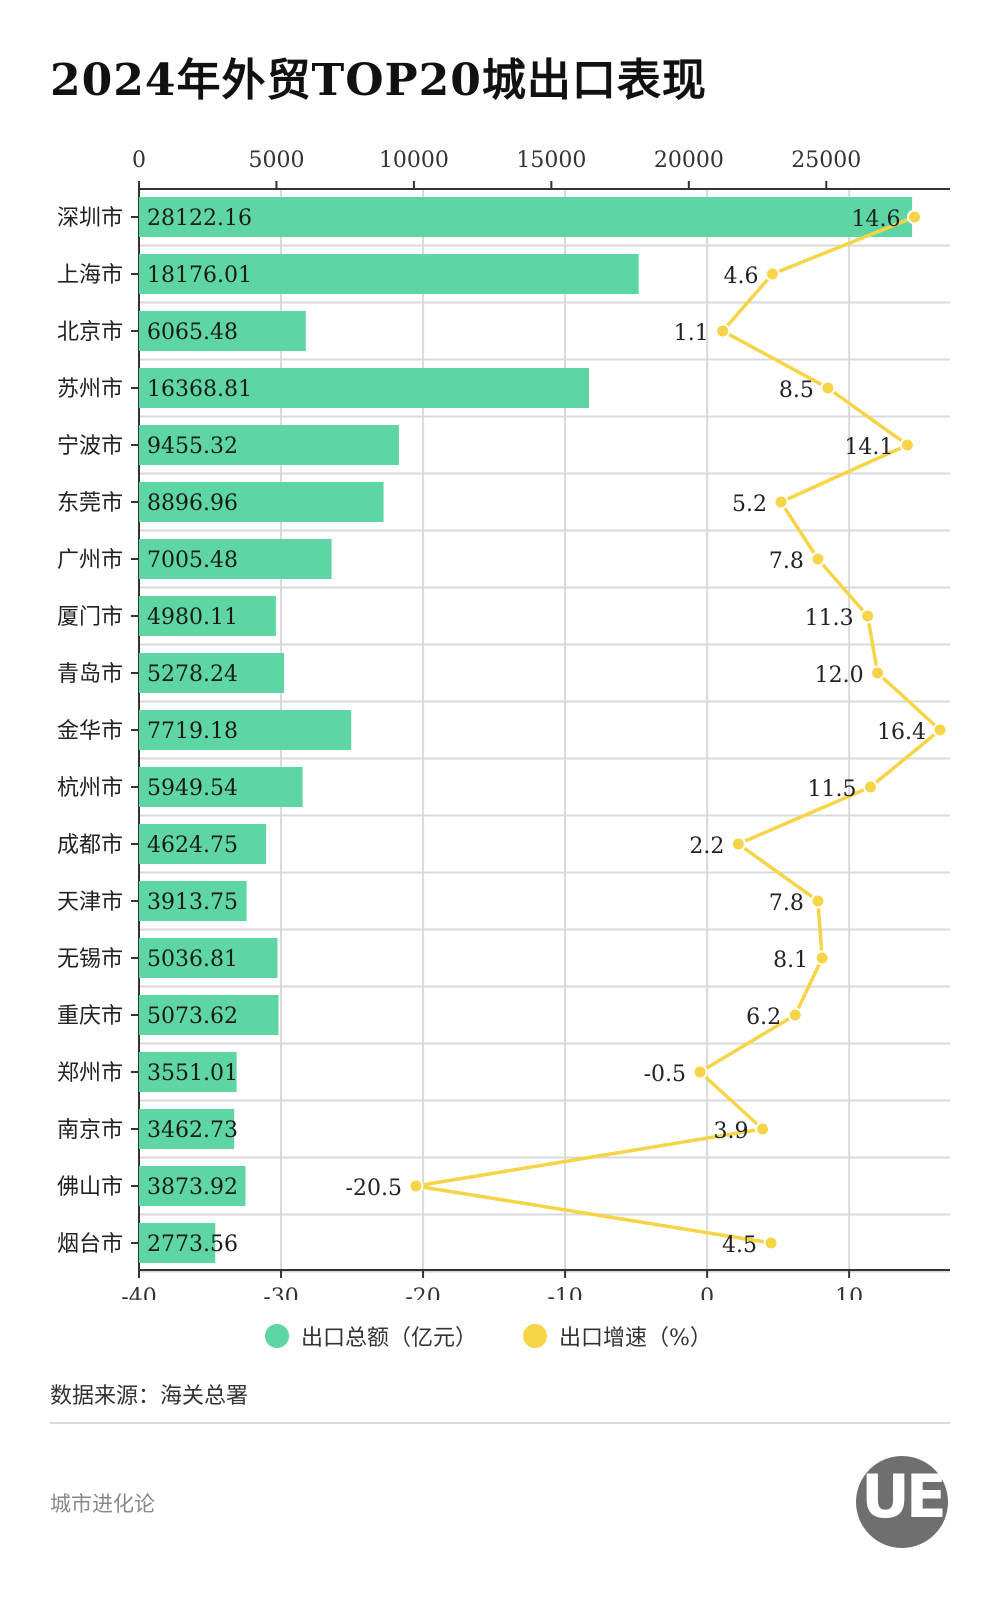 This screenshot has height=1600, width=1000. What do you see at coordinates (826, 160) in the screenshot?
I see `top-axis-tick-label: 25000` at bounding box center [826, 160].